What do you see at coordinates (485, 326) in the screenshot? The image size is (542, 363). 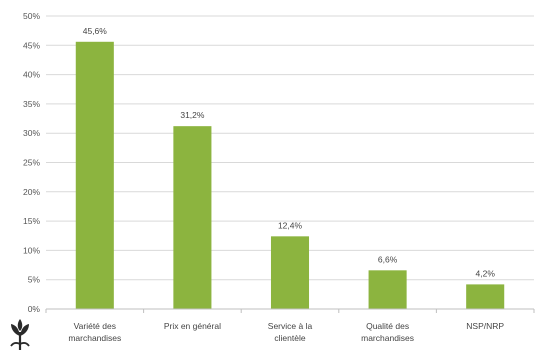 I see `category-label: NSP/NRP` at bounding box center [485, 326].